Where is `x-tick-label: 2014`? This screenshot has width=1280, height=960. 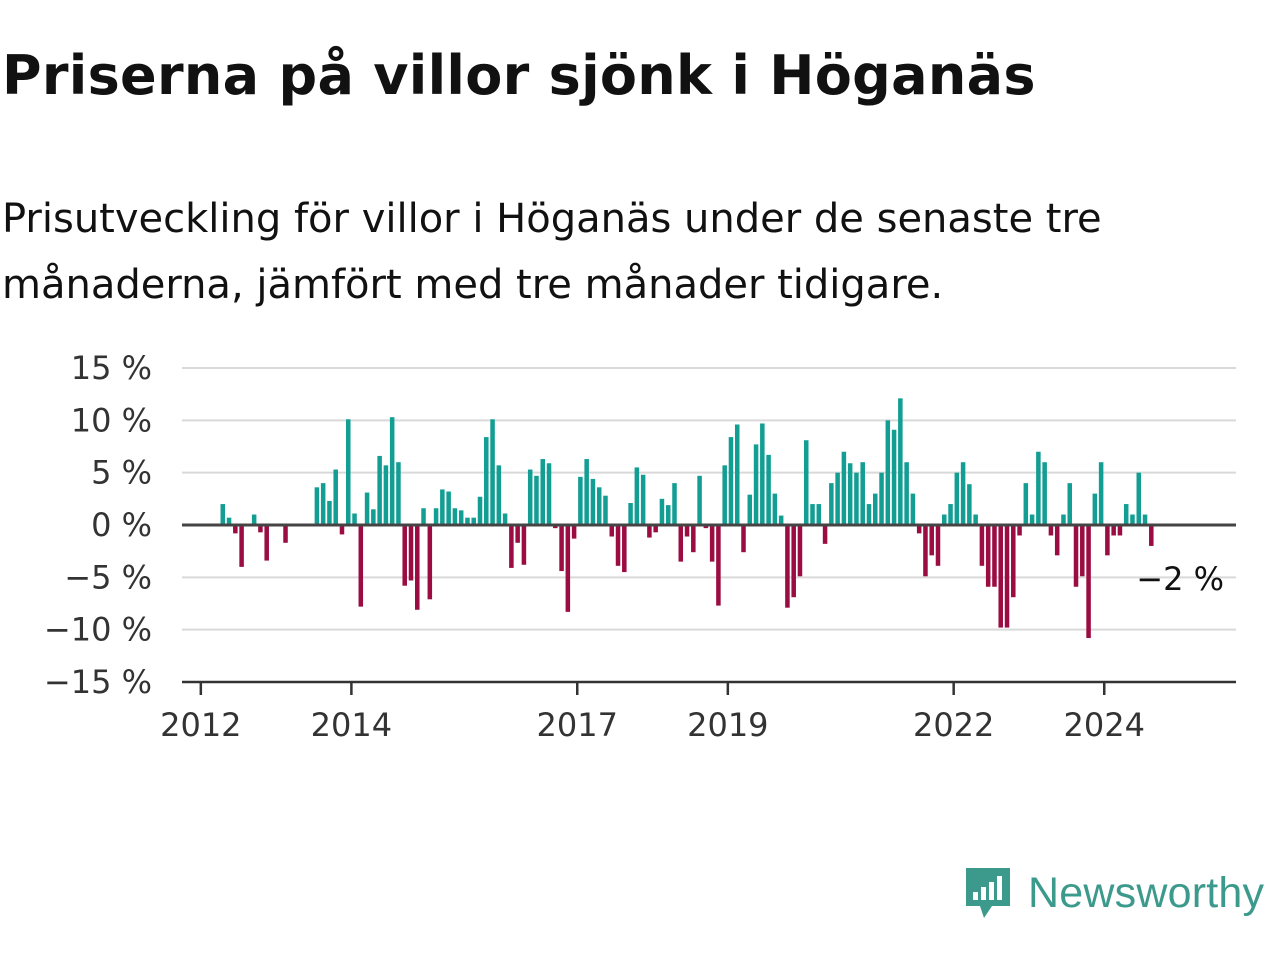
x-tick-label: 2014 is located at coordinates (351, 725).